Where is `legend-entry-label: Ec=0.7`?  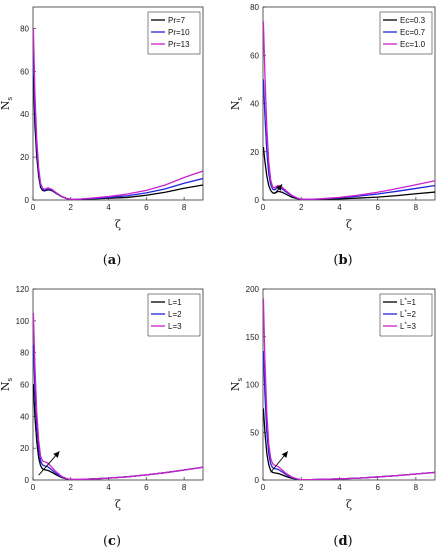 legend-entry-label: Ec=0.7 is located at coordinates (413, 32).